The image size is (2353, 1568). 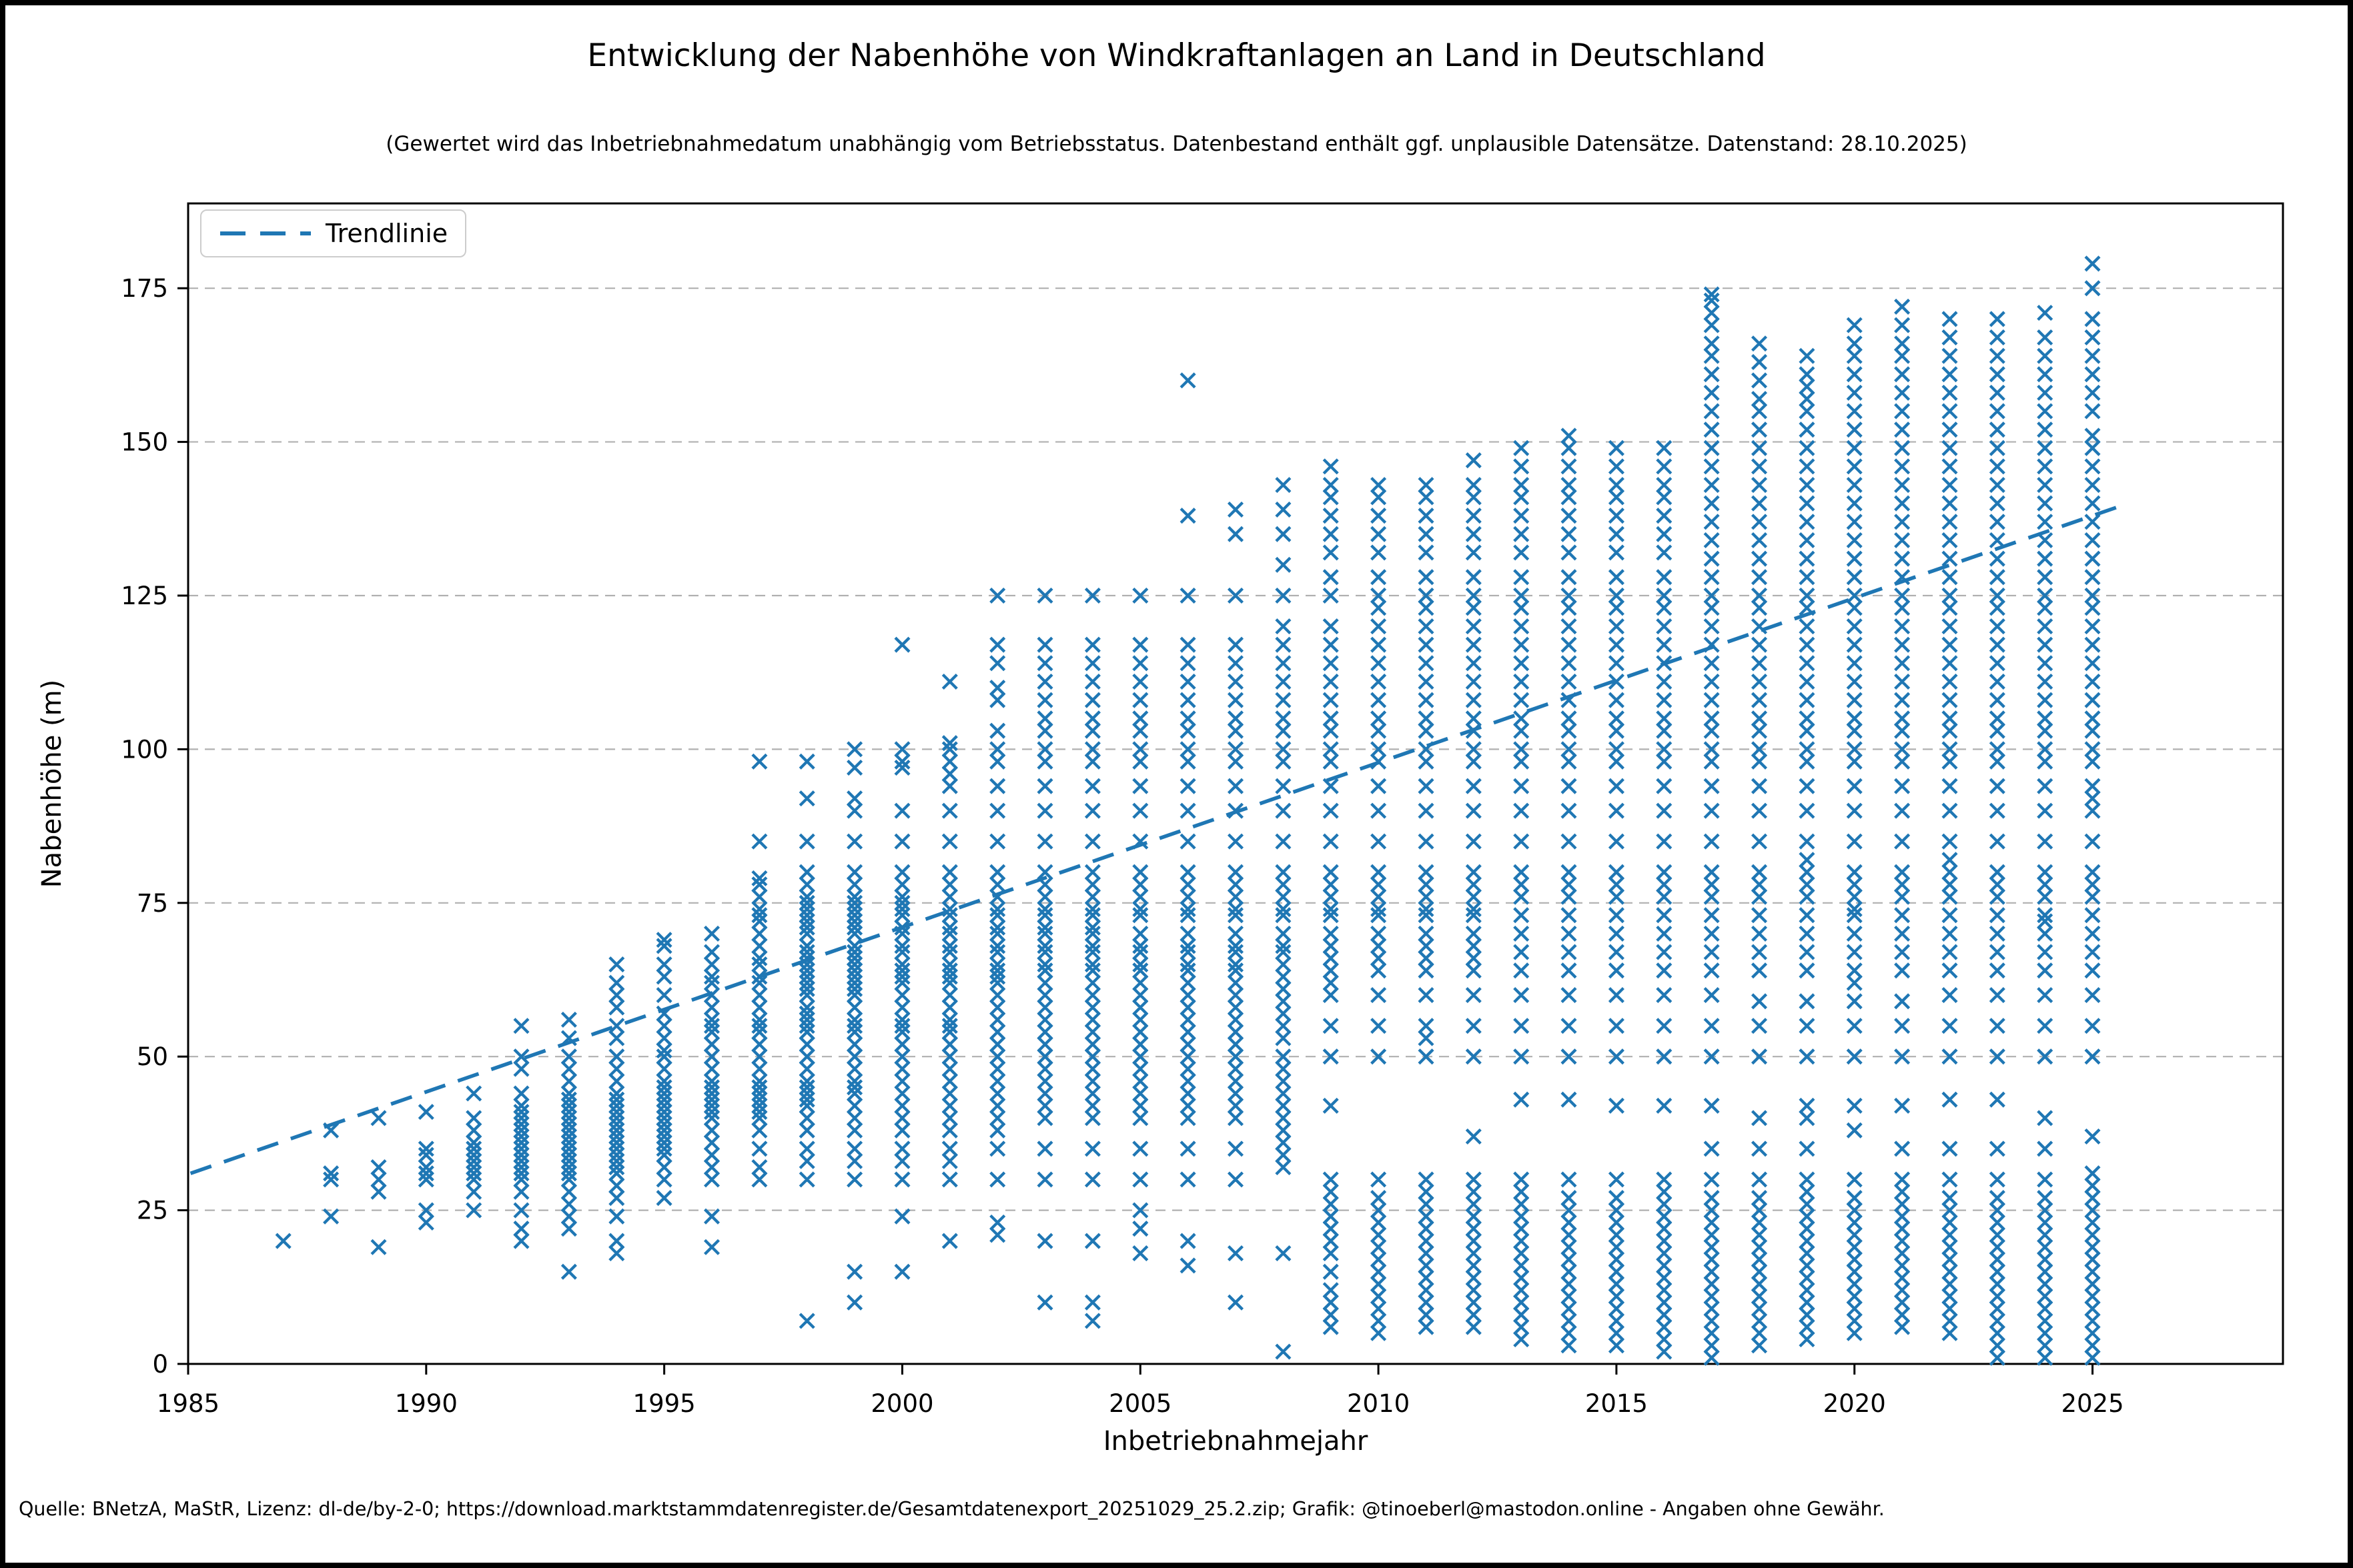 I want to click on y-tick-label: 175, so click(x=144, y=288).